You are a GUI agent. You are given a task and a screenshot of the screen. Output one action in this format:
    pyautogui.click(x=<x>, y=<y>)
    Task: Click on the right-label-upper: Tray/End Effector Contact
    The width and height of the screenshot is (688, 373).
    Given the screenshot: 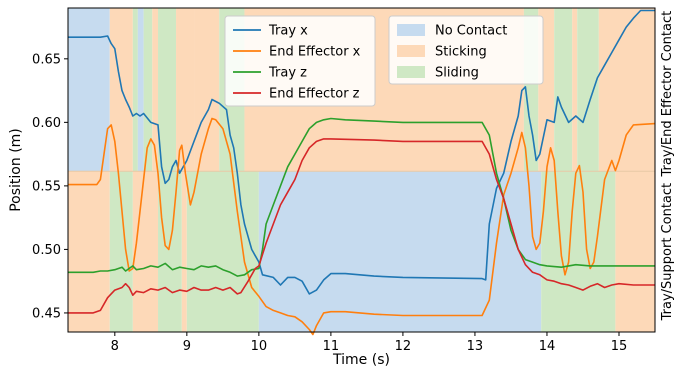 What is the action you would take?
    pyautogui.click(x=667, y=94)
    